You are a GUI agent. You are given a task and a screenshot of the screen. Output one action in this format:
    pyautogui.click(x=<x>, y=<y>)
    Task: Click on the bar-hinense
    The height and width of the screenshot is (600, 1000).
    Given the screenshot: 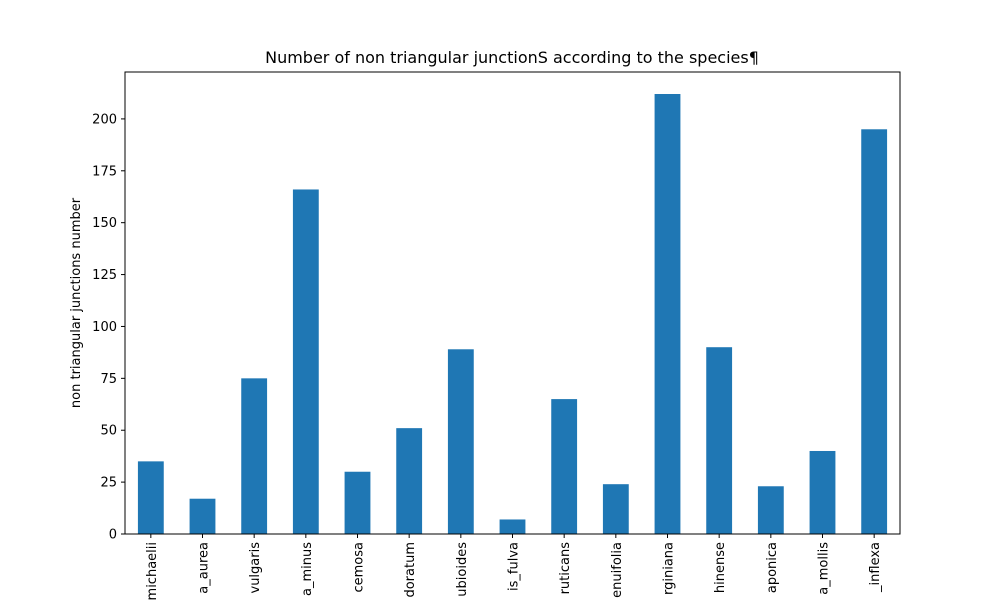 What is the action you would take?
    pyautogui.click(x=719, y=440)
    